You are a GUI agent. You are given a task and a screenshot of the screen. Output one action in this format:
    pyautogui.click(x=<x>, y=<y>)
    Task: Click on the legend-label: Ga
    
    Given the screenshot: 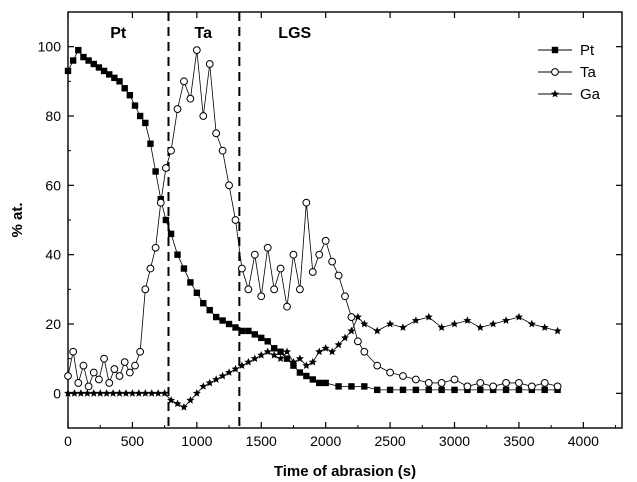 What is the action you would take?
    pyautogui.click(x=590, y=94)
    